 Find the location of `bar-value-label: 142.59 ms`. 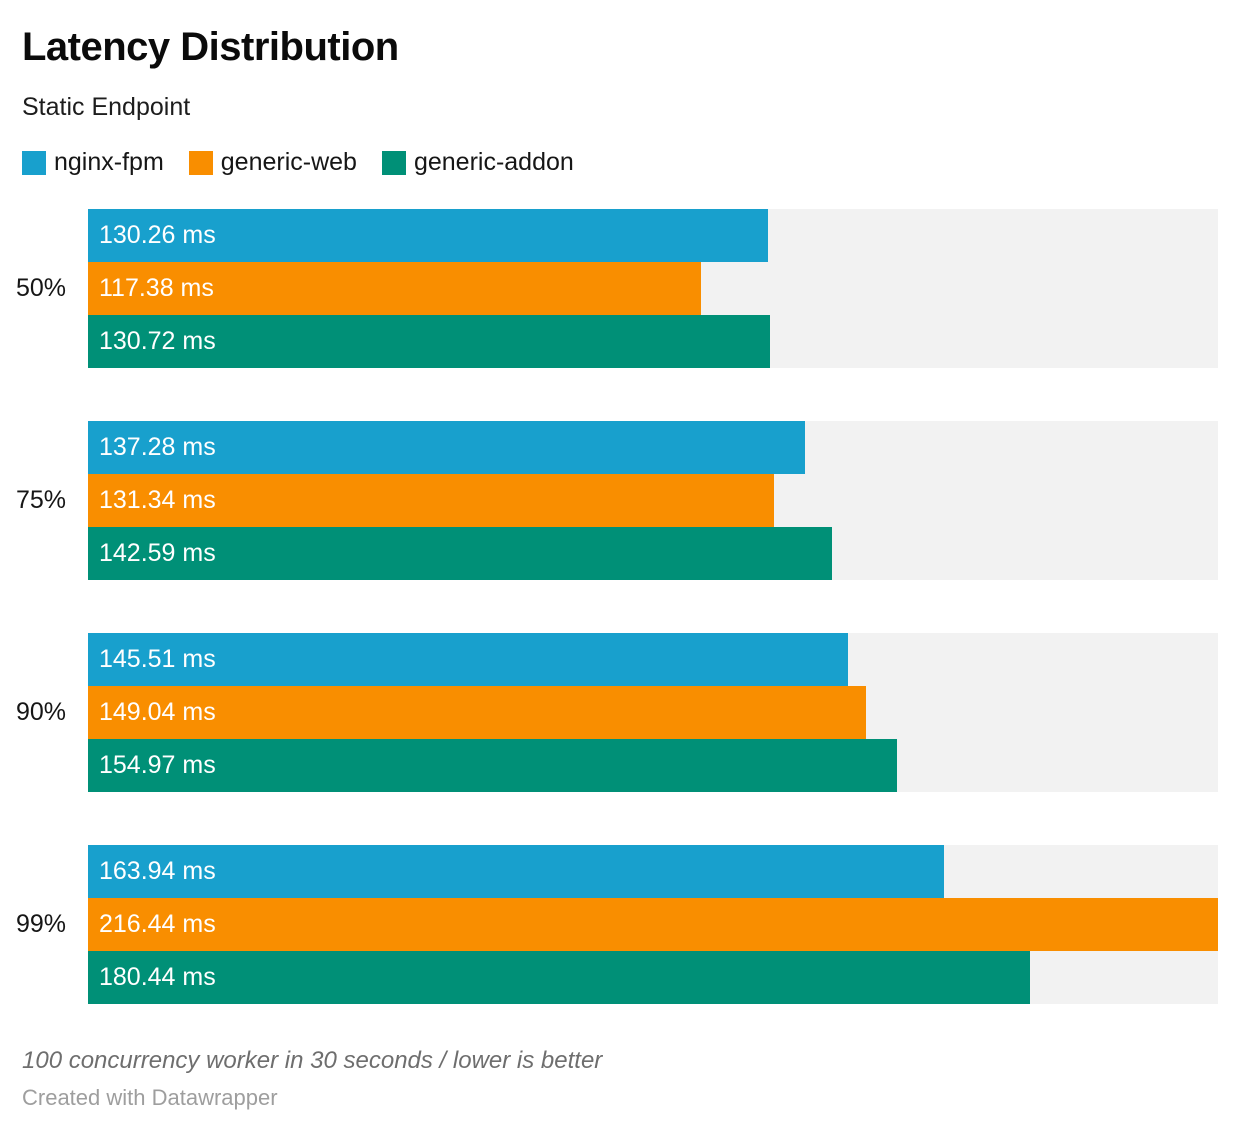

bar-value-label: 142.59 ms is located at coordinates (157, 553).